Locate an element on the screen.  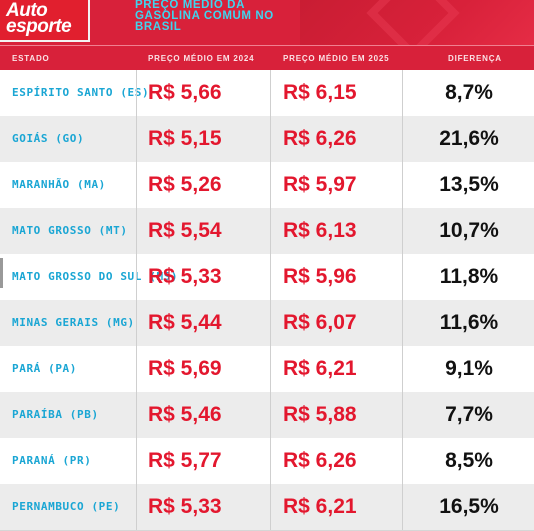
price-difference: 7,7% is located at coordinates (469, 414).